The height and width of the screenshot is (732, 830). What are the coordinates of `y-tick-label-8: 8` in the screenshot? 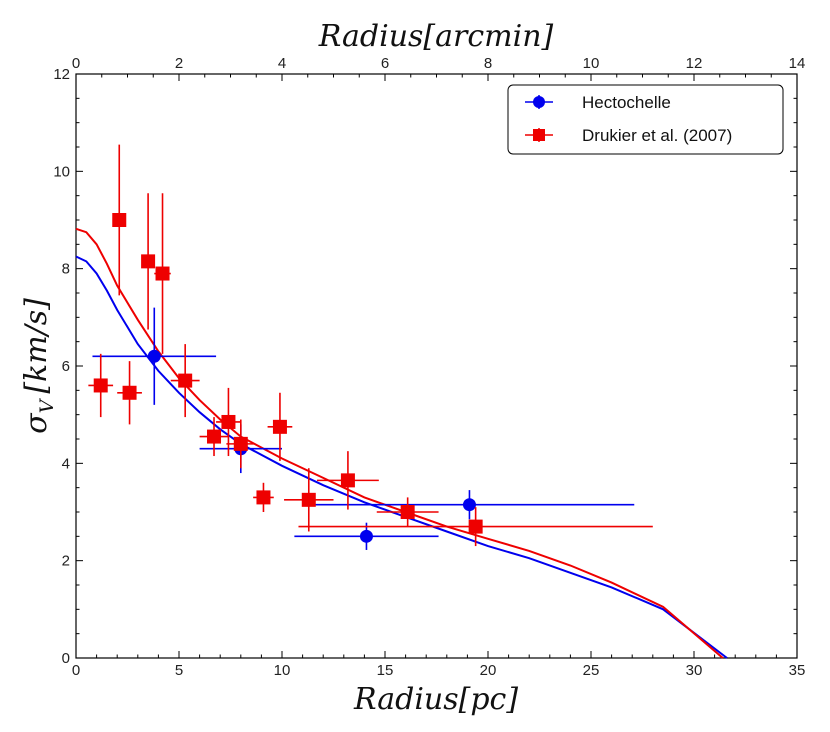 It's located at (66, 269).